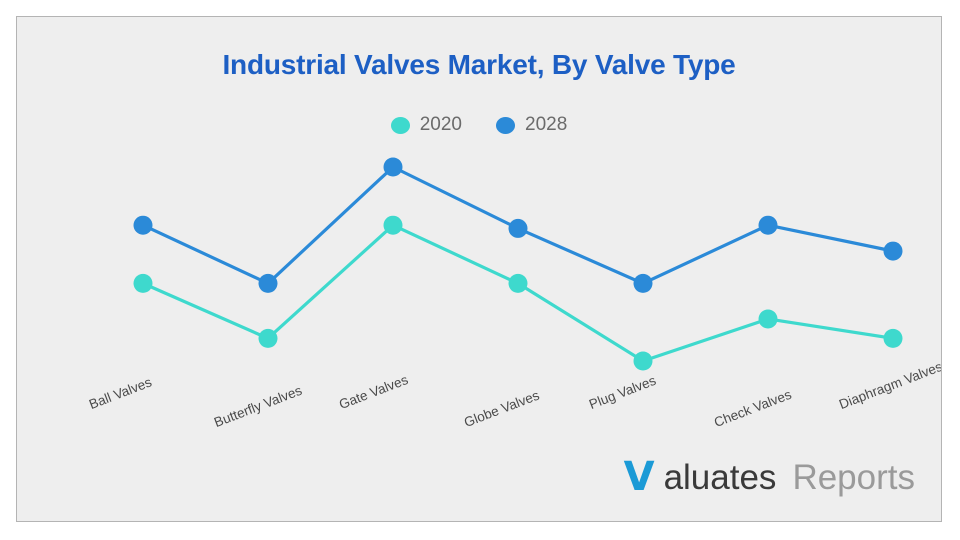 Image resolution: width=960 pixels, height=540 pixels. I want to click on data-point: Ball Valves — 2028: 74, so click(143, 225).